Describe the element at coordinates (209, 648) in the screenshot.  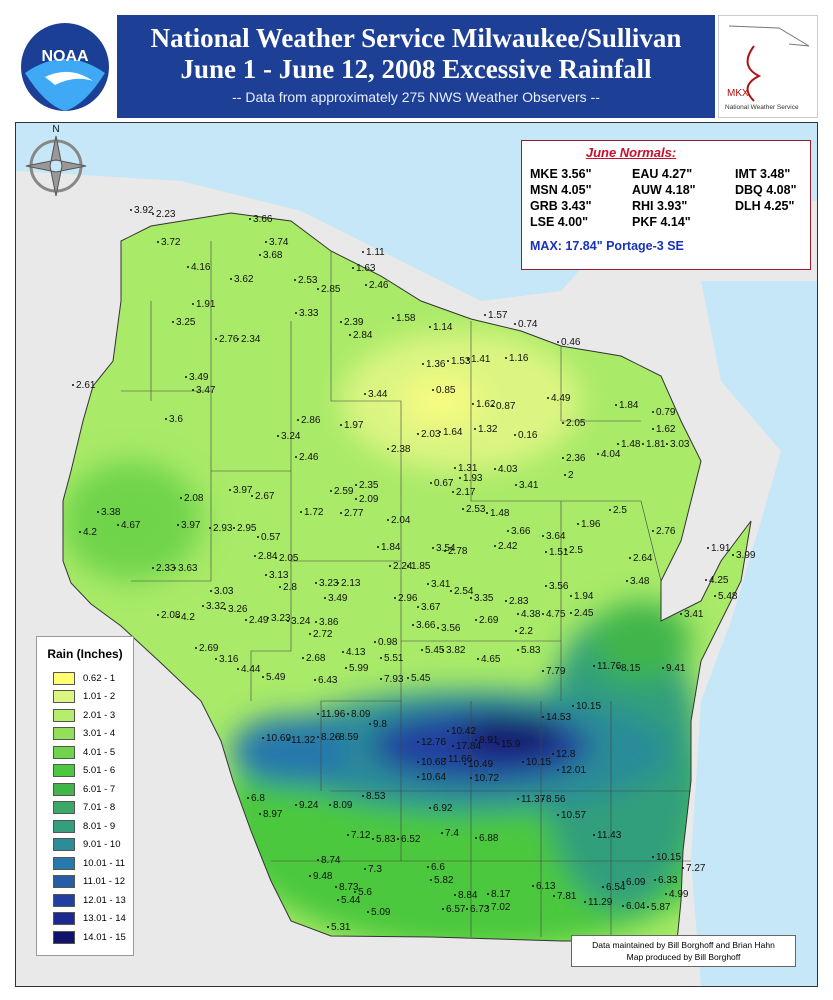
I see `station-value: 2.69` at that location.